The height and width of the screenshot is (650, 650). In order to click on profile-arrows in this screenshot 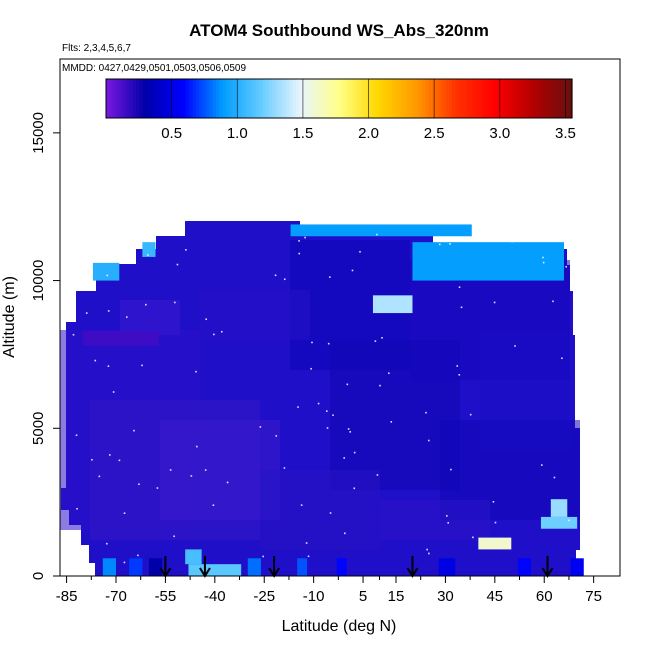, I will do `click(356, 567)`.